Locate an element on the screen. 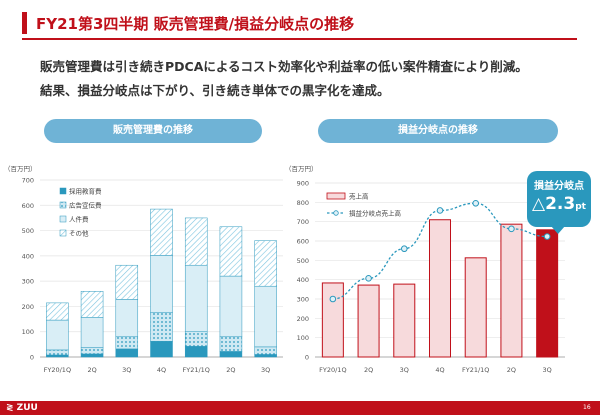 The image size is (600, 415). legend-label: 人件費 is located at coordinates (79, 219).